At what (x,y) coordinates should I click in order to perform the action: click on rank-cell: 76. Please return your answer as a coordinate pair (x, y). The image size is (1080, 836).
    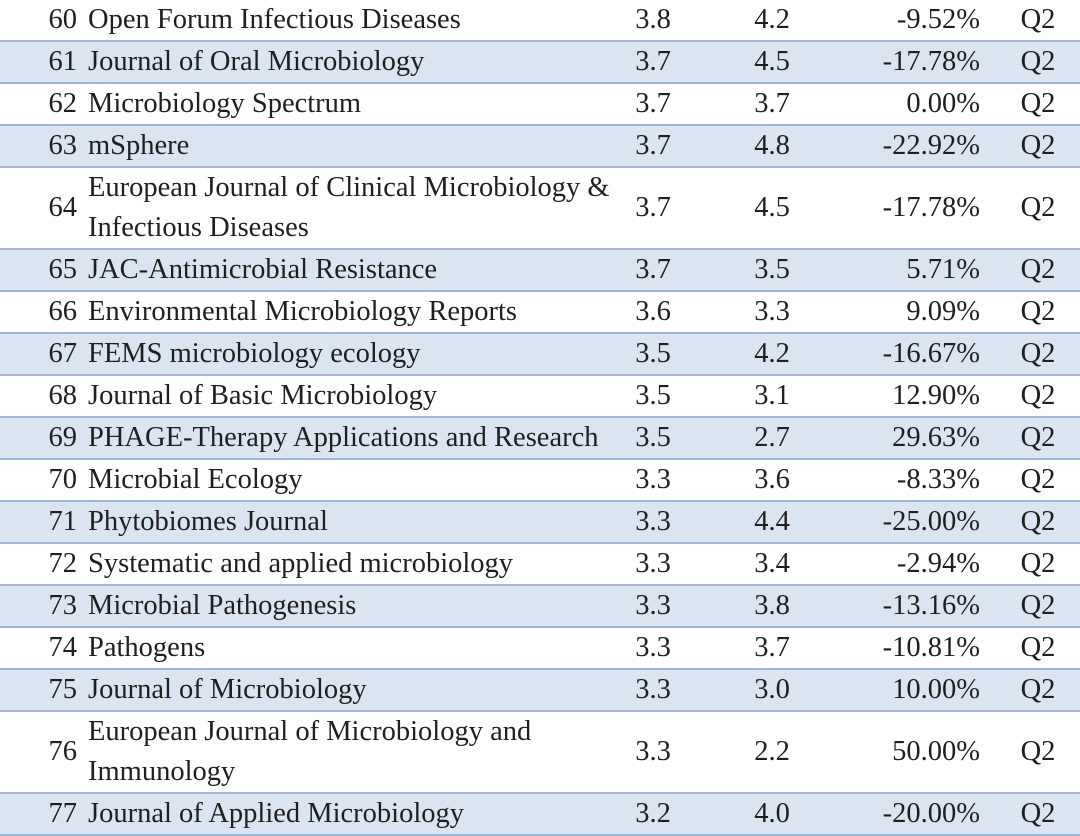
    Looking at the image, I should click on (63, 751).